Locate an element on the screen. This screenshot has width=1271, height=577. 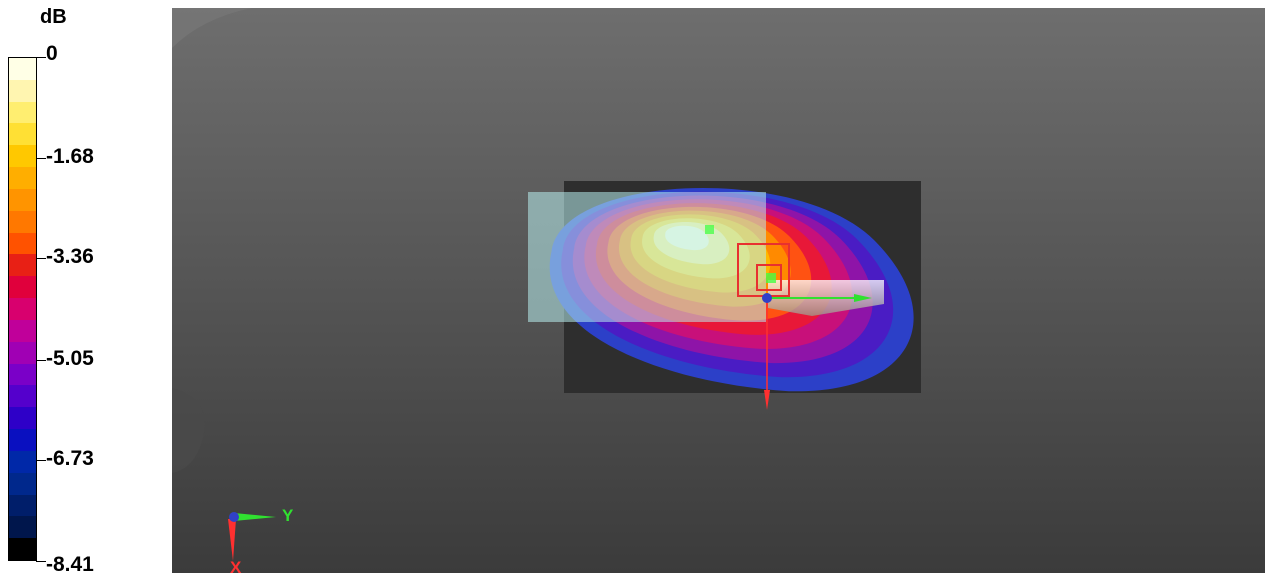
peak-pin-marker is located at coordinates (709, 229).